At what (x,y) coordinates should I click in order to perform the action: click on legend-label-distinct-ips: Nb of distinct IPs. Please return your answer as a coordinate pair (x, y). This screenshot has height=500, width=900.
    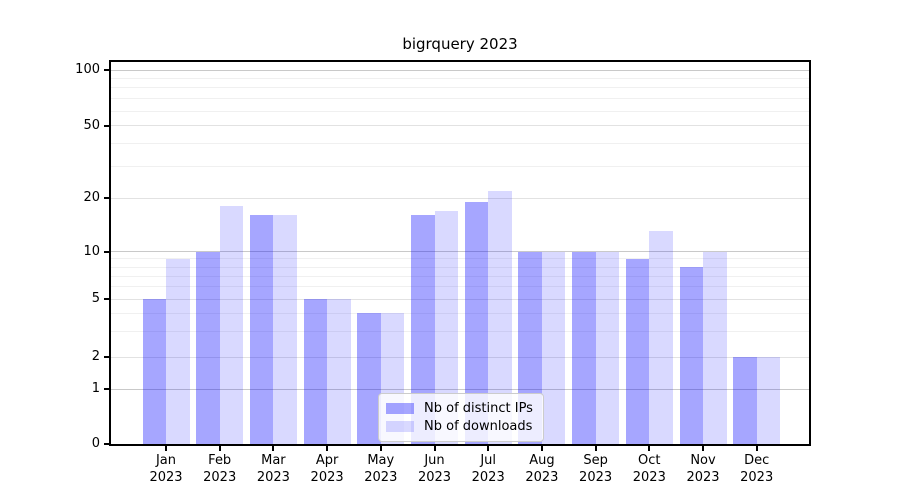
    Looking at the image, I should click on (478, 408).